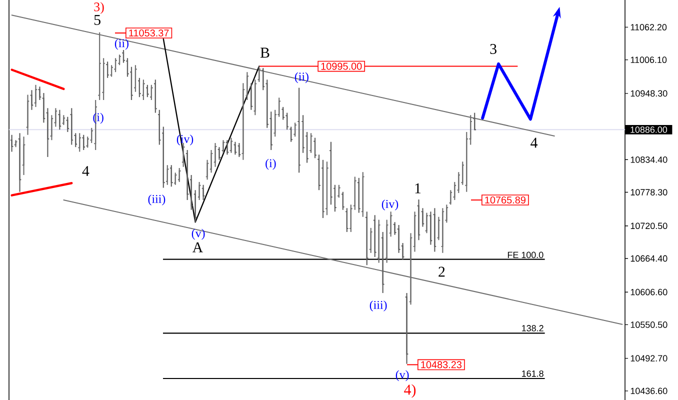  What do you see at coordinates (534, 143) in the screenshot?
I see `annotation: 4` at bounding box center [534, 143].